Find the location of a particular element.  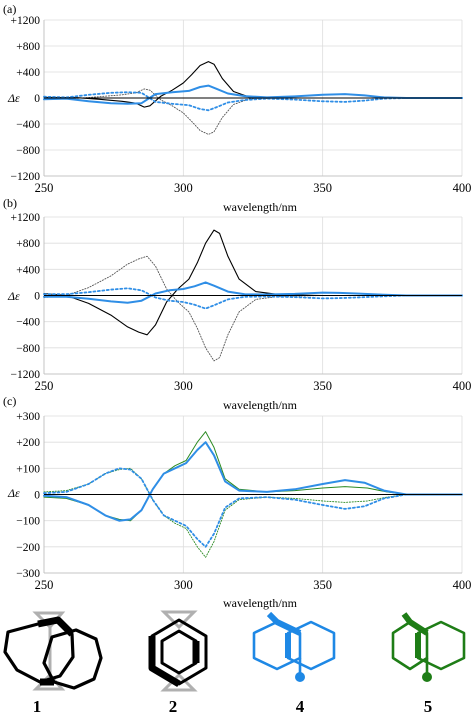

structure-label-2: 2 is located at coordinates (173, 706).